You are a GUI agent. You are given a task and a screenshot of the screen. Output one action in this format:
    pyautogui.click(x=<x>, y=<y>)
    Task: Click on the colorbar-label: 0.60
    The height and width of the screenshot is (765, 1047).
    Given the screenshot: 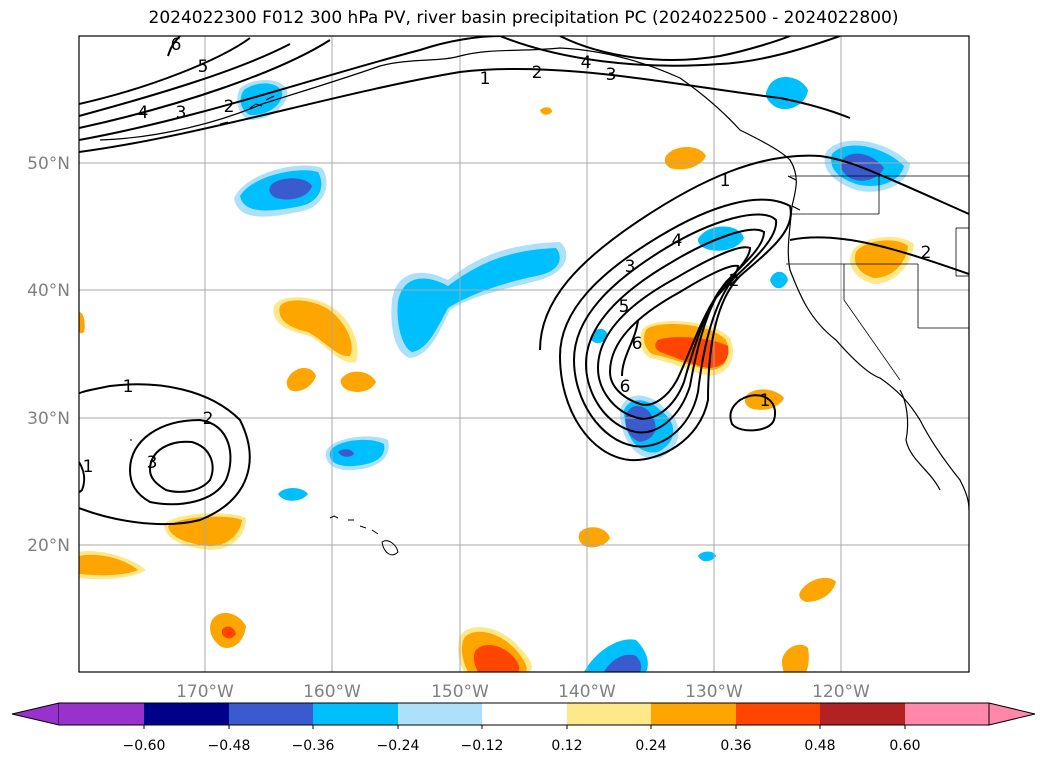 What is the action you would take?
    pyautogui.click(x=904, y=746)
    